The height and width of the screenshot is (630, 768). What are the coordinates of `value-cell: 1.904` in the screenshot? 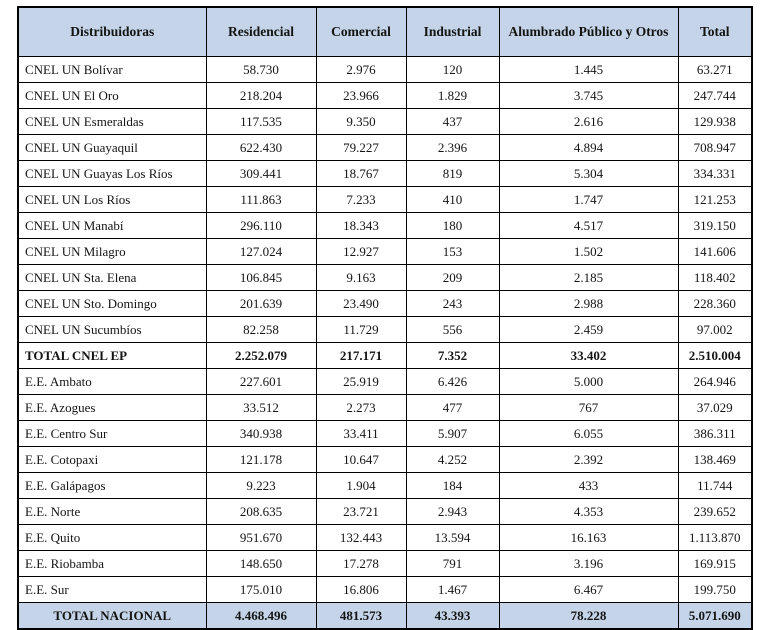 It's located at (361, 485).